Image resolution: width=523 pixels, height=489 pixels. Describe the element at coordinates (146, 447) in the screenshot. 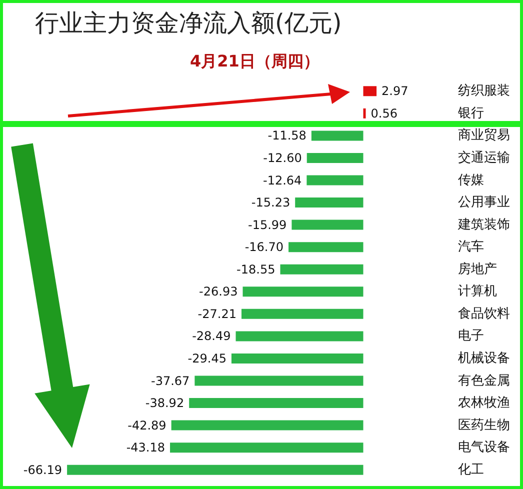

I see `data-label: -43.18` at that location.